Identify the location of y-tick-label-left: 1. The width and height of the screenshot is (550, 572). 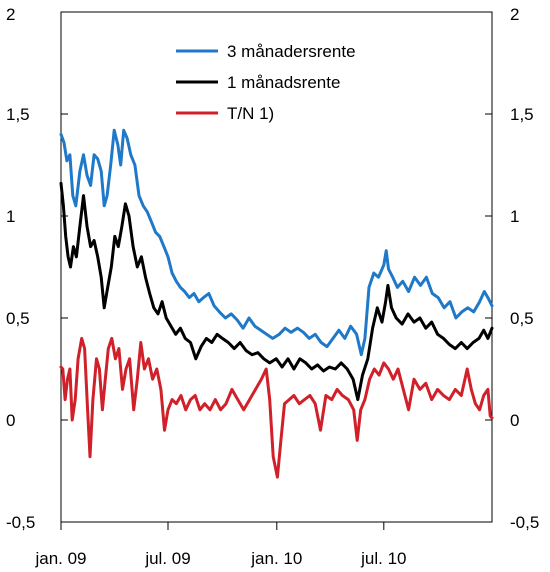
(10, 216).